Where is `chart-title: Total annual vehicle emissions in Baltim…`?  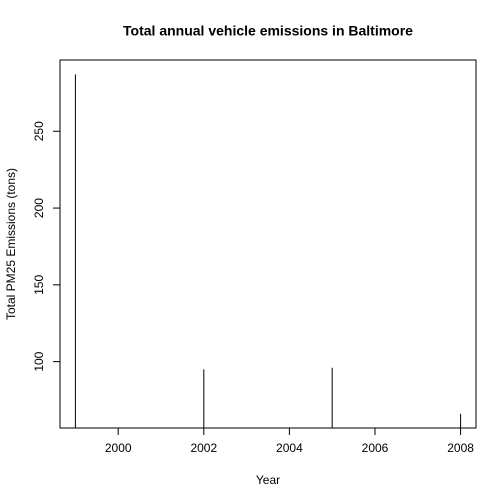
chart-title: Total annual vehicle emissions in Baltim… is located at coordinates (268, 31).